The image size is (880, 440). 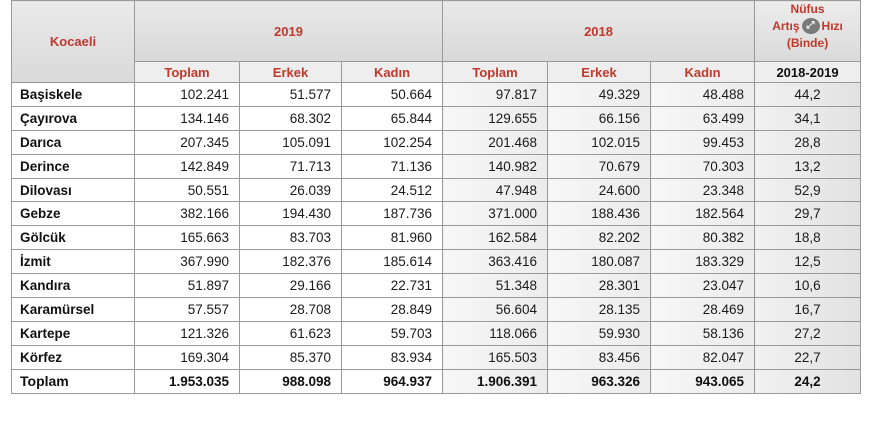 What do you see at coordinates (392, 357) in the screenshot?
I see `female-2019-cell: 83.934` at bounding box center [392, 357].